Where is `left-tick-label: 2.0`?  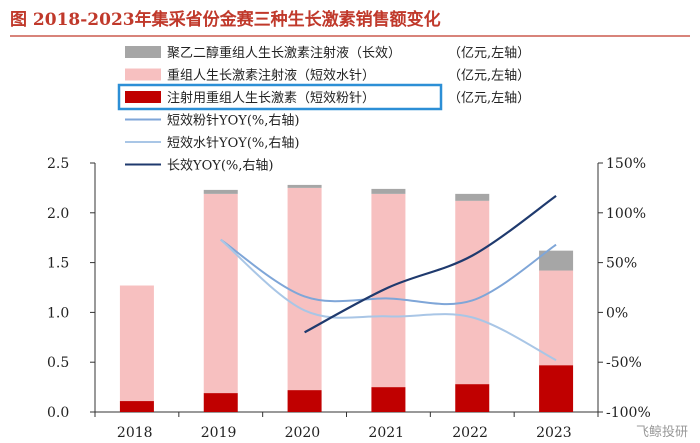 left-tick-label: 2.0 is located at coordinates (58, 214).